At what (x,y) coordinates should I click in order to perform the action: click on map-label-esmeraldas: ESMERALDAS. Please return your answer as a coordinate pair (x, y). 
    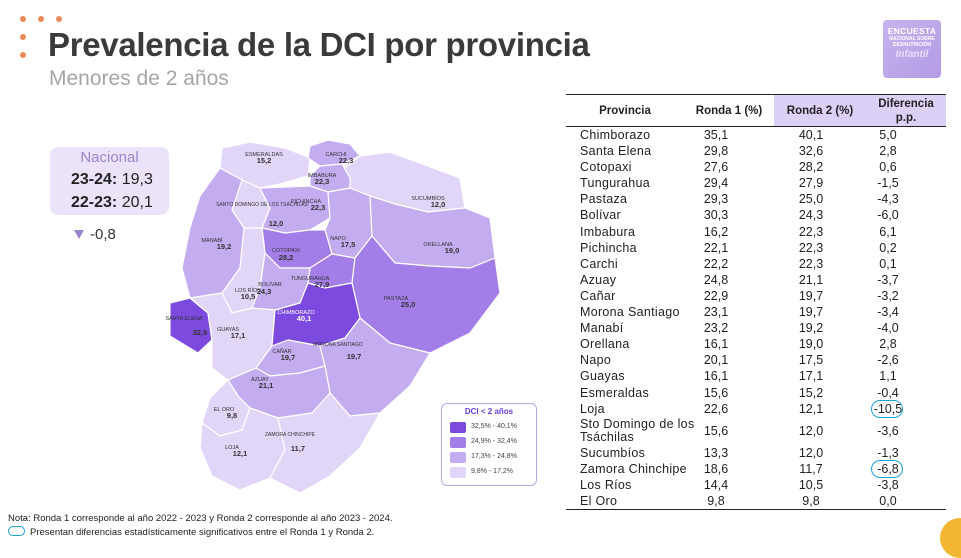
    Looking at the image, I should click on (264, 155).